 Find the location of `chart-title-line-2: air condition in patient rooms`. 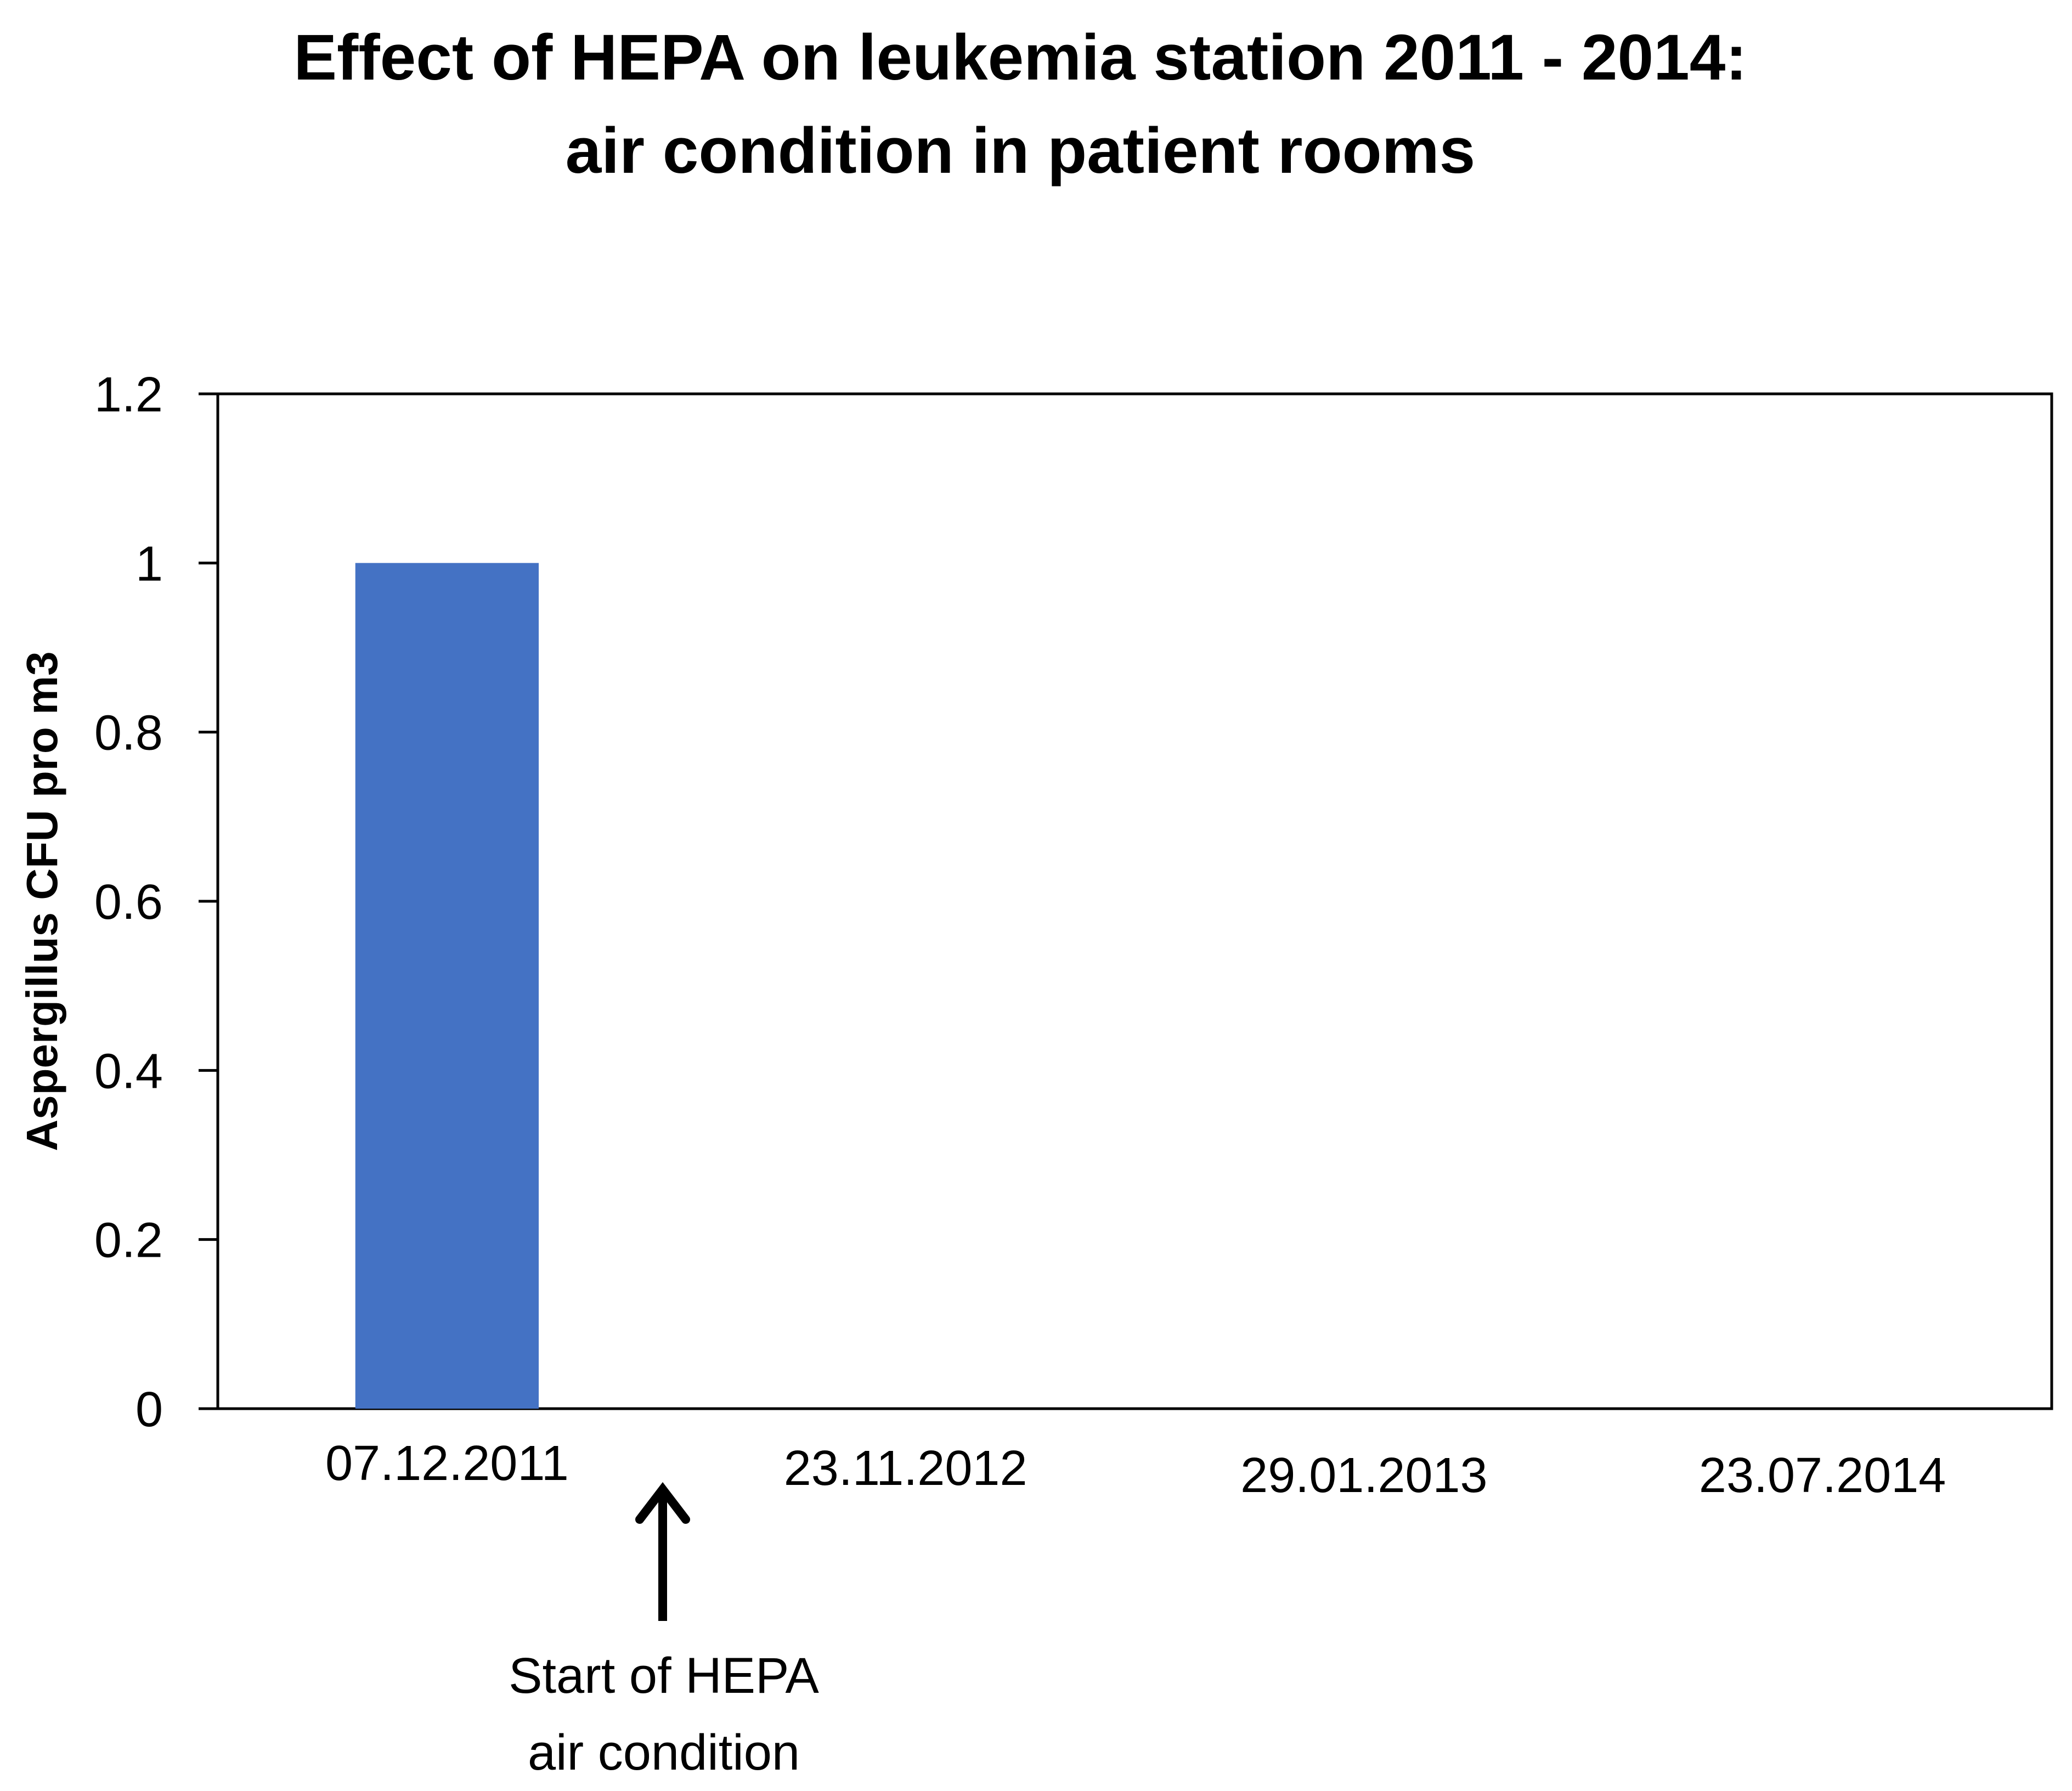

chart-title-line-2: air condition in patient rooms is located at coordinates (1020, 151).